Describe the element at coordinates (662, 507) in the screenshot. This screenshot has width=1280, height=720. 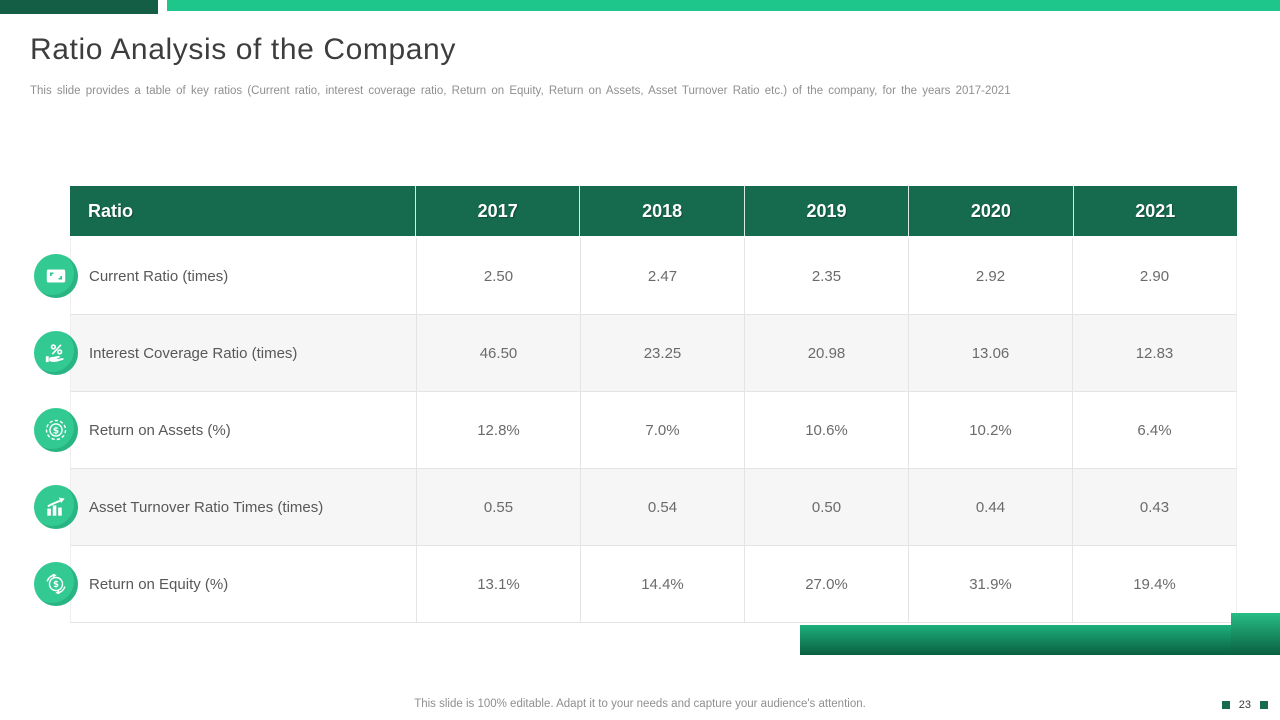
I see `ratio-value: 0.54` at that location.